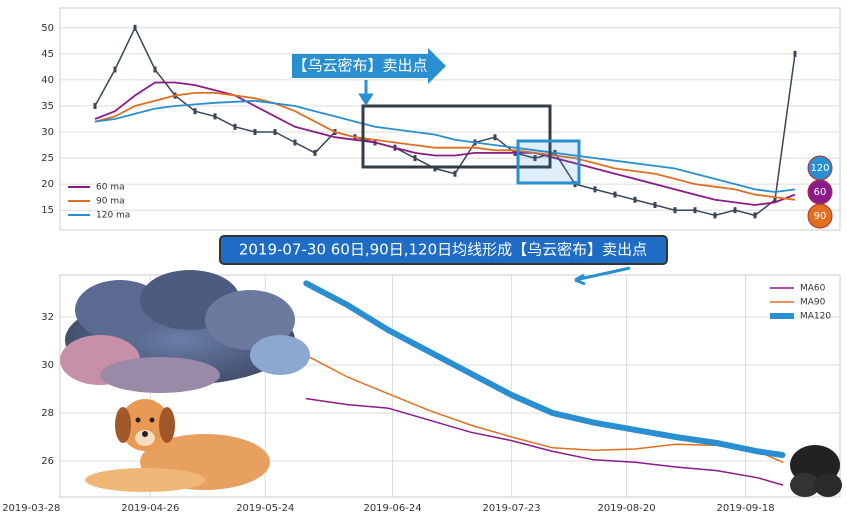  I want to click on x-tick-label: 2019-03-28, so click(31, 508).